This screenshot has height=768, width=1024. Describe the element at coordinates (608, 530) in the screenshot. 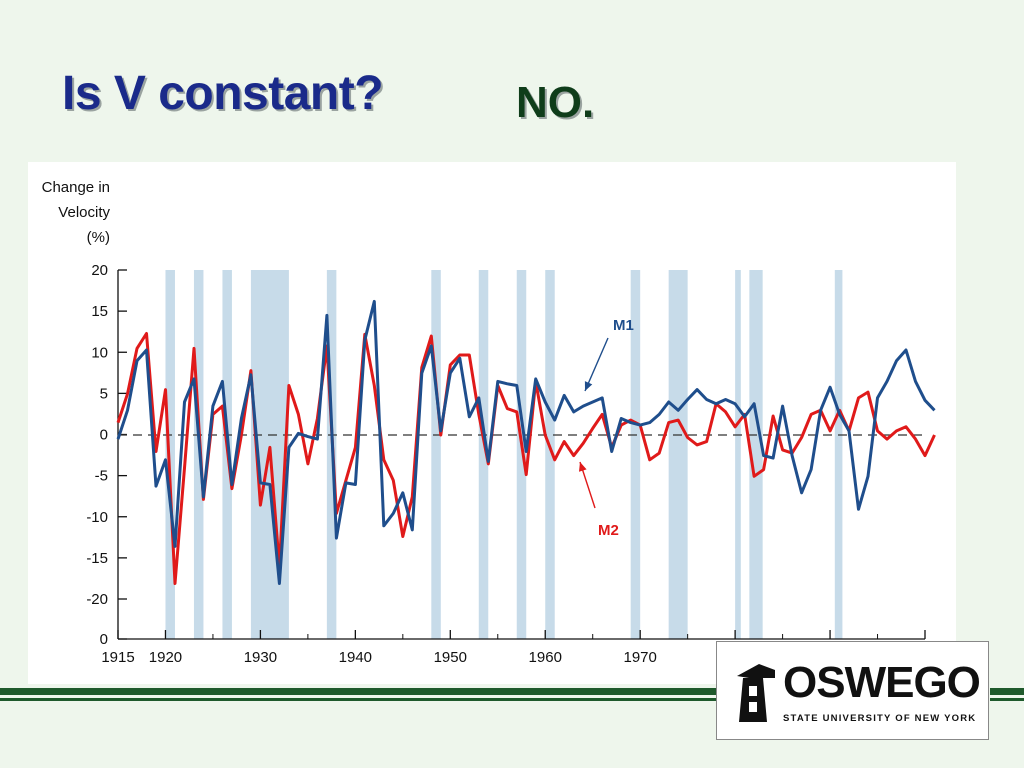

I see `annotation-label-m2: M2` at that location.